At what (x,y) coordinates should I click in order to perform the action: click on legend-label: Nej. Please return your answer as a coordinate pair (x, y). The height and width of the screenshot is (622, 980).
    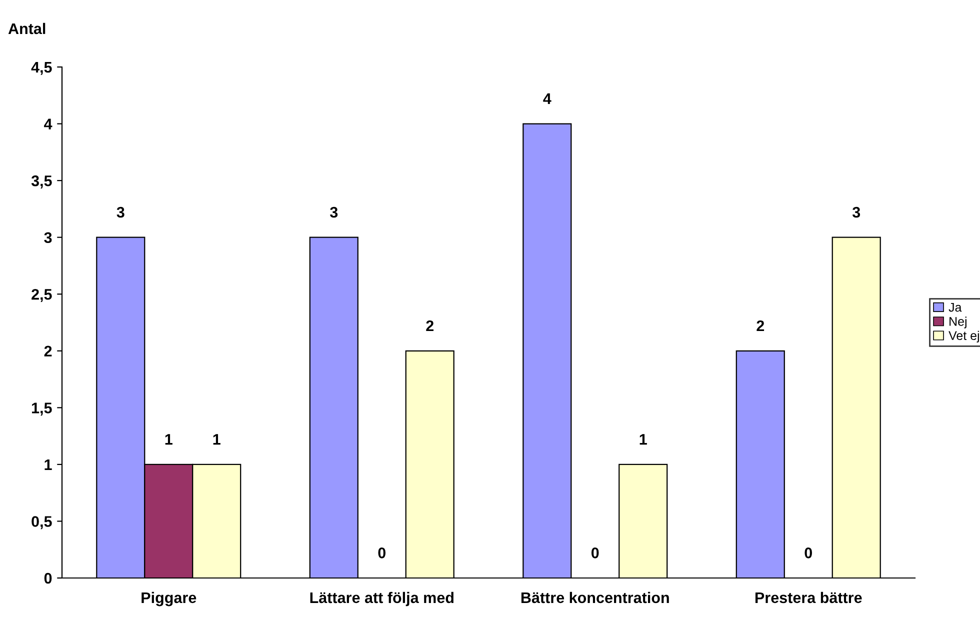
    Looking at the image, I should click on (958, 322).